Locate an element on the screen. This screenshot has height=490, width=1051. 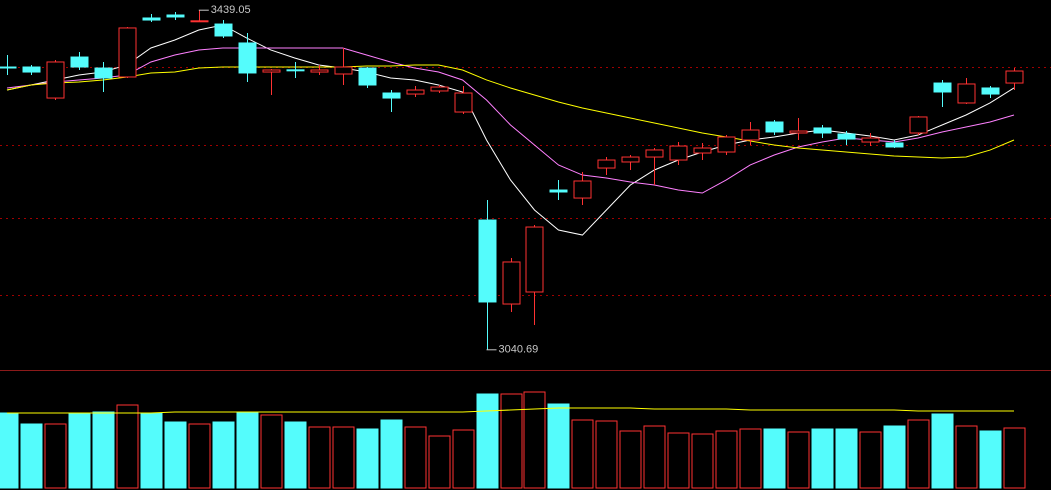
volume-average-line is located at coordinates (510, 410).